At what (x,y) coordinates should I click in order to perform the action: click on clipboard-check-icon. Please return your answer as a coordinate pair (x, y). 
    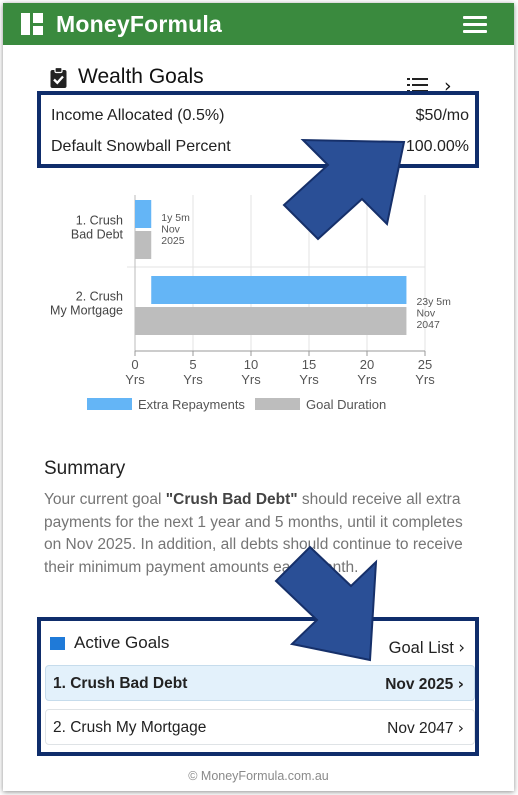
    Looking at the image, I should click on (58, 77).